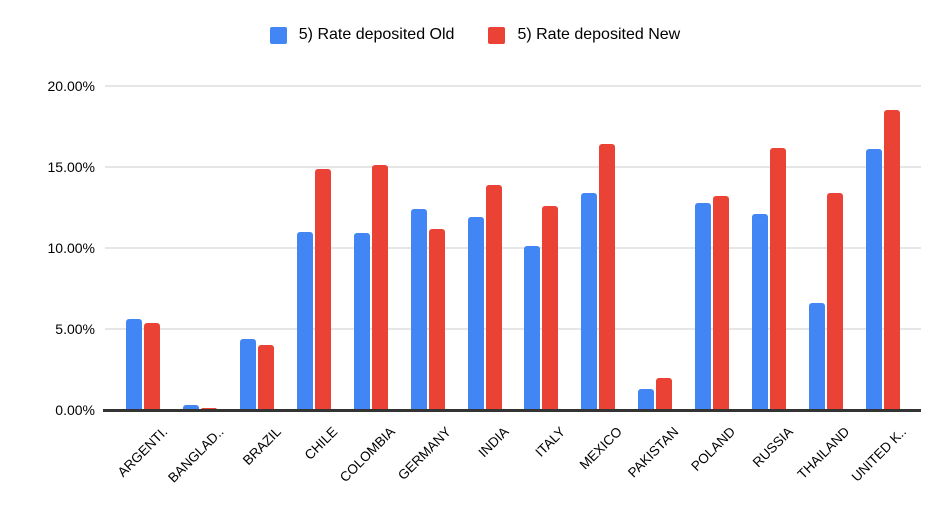 The height and width of the screenshot is (532, 950). What do you see at coordinates (834, 301) in the screenshot?
I see `bar-new-thailand` at bounding box center [834, 301].